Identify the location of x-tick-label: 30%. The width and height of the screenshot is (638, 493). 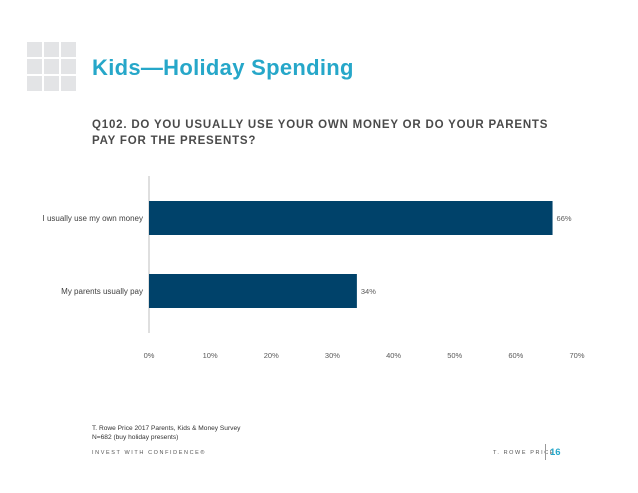
(332, 355).